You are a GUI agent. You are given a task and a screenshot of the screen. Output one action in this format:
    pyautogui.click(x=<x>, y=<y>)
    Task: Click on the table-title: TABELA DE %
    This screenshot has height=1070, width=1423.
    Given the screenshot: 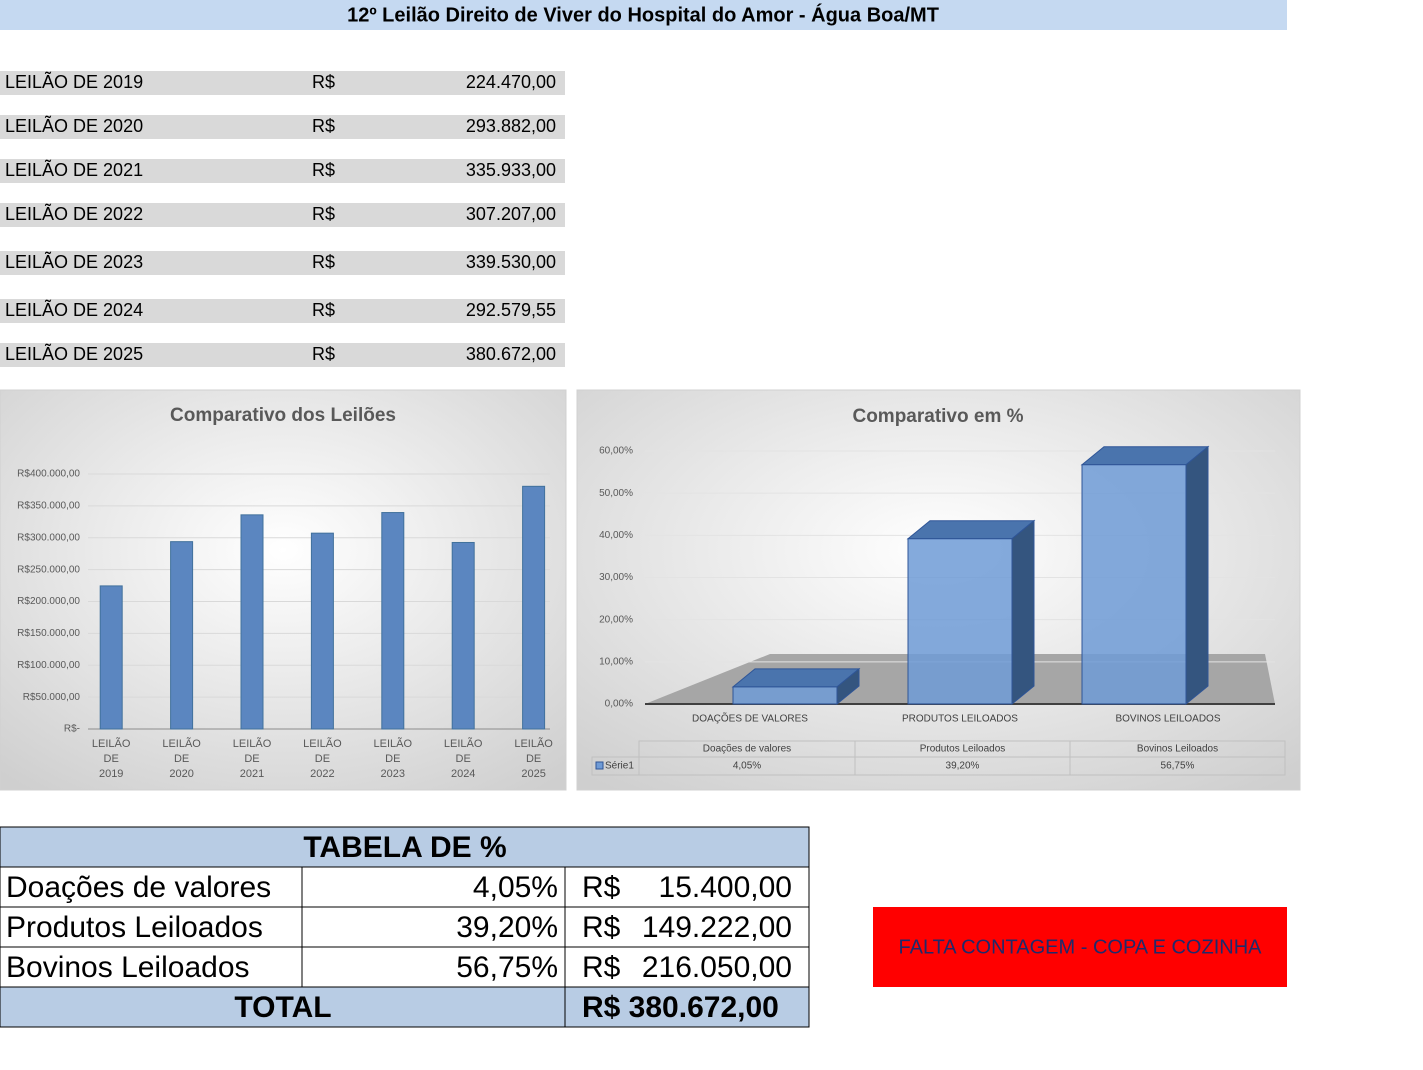 What is the action you would take?
    pyautogui.click(x=404, y=847)
    